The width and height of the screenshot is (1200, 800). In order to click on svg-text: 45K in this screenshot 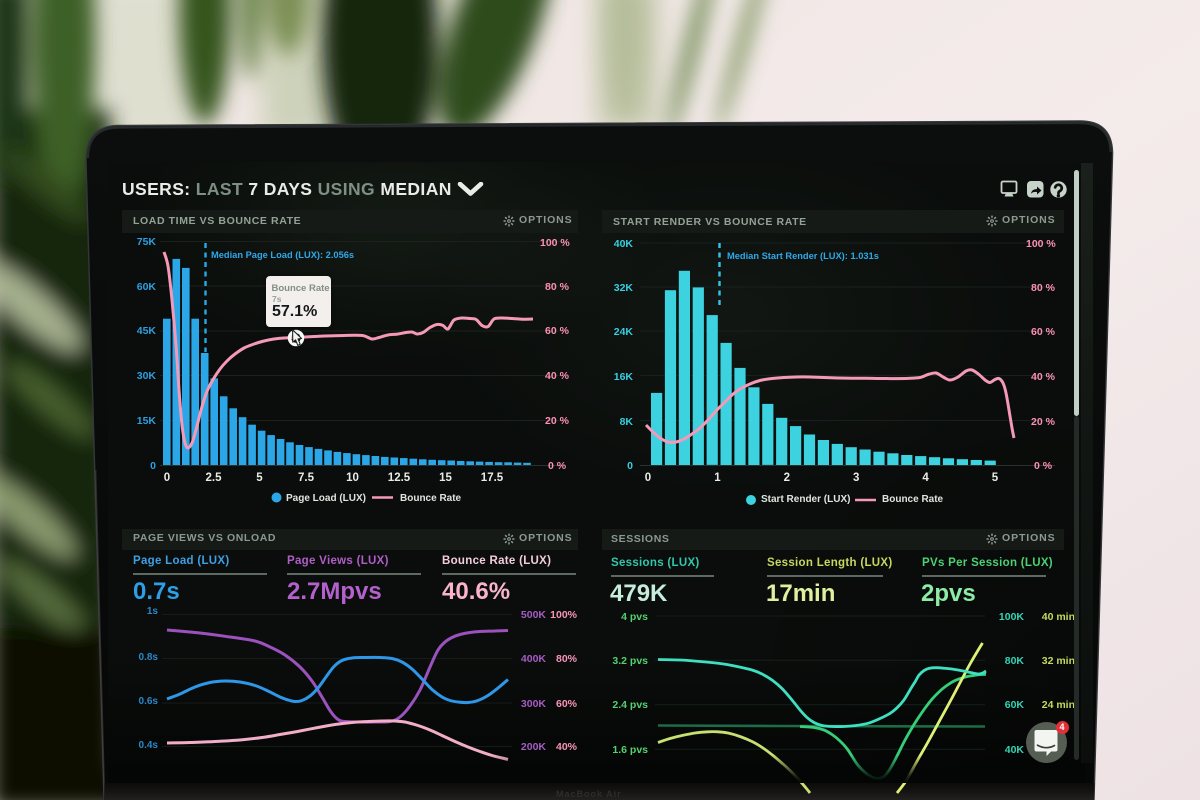, I will do `click(147, 331)`.